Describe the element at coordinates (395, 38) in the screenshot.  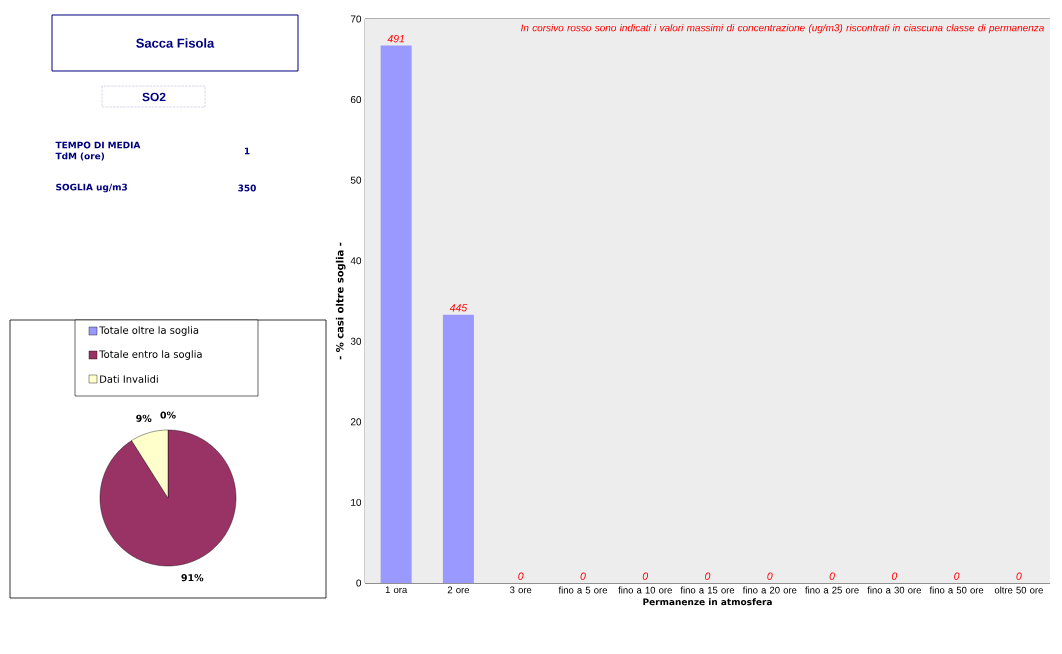
I see `annotation: 491` at that location.